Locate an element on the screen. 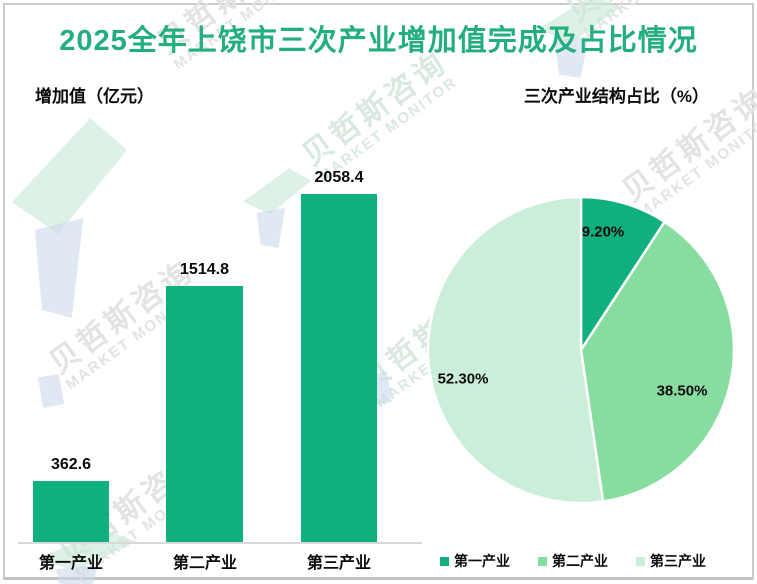 The width and height of the screenshot is (757, 584). watermark-cn-text: 贝哲斯咨询 is located at coordinates (375, 109).